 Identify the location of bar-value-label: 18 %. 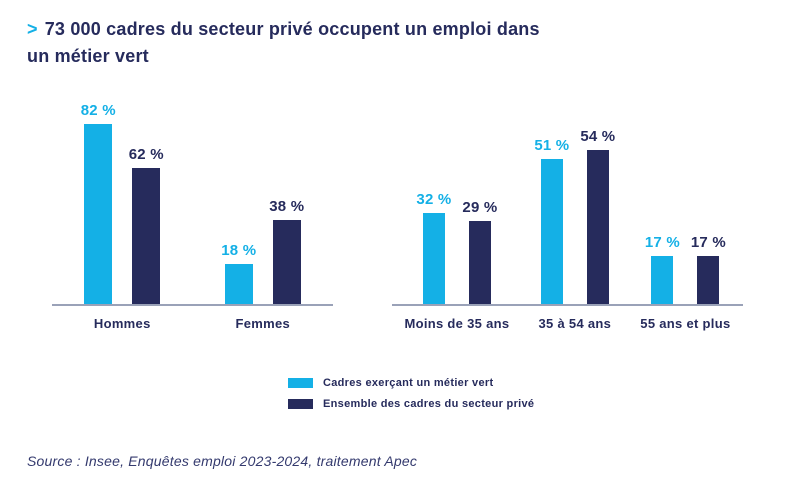
(239, 250).